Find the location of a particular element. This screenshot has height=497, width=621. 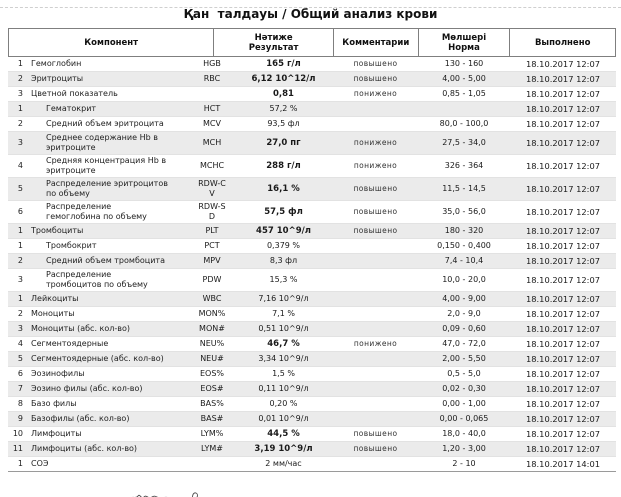

table-row: 1 Гематокрит HCT 57,2 % 18.10.2017 12:07 is located at coordinates (312, 109).